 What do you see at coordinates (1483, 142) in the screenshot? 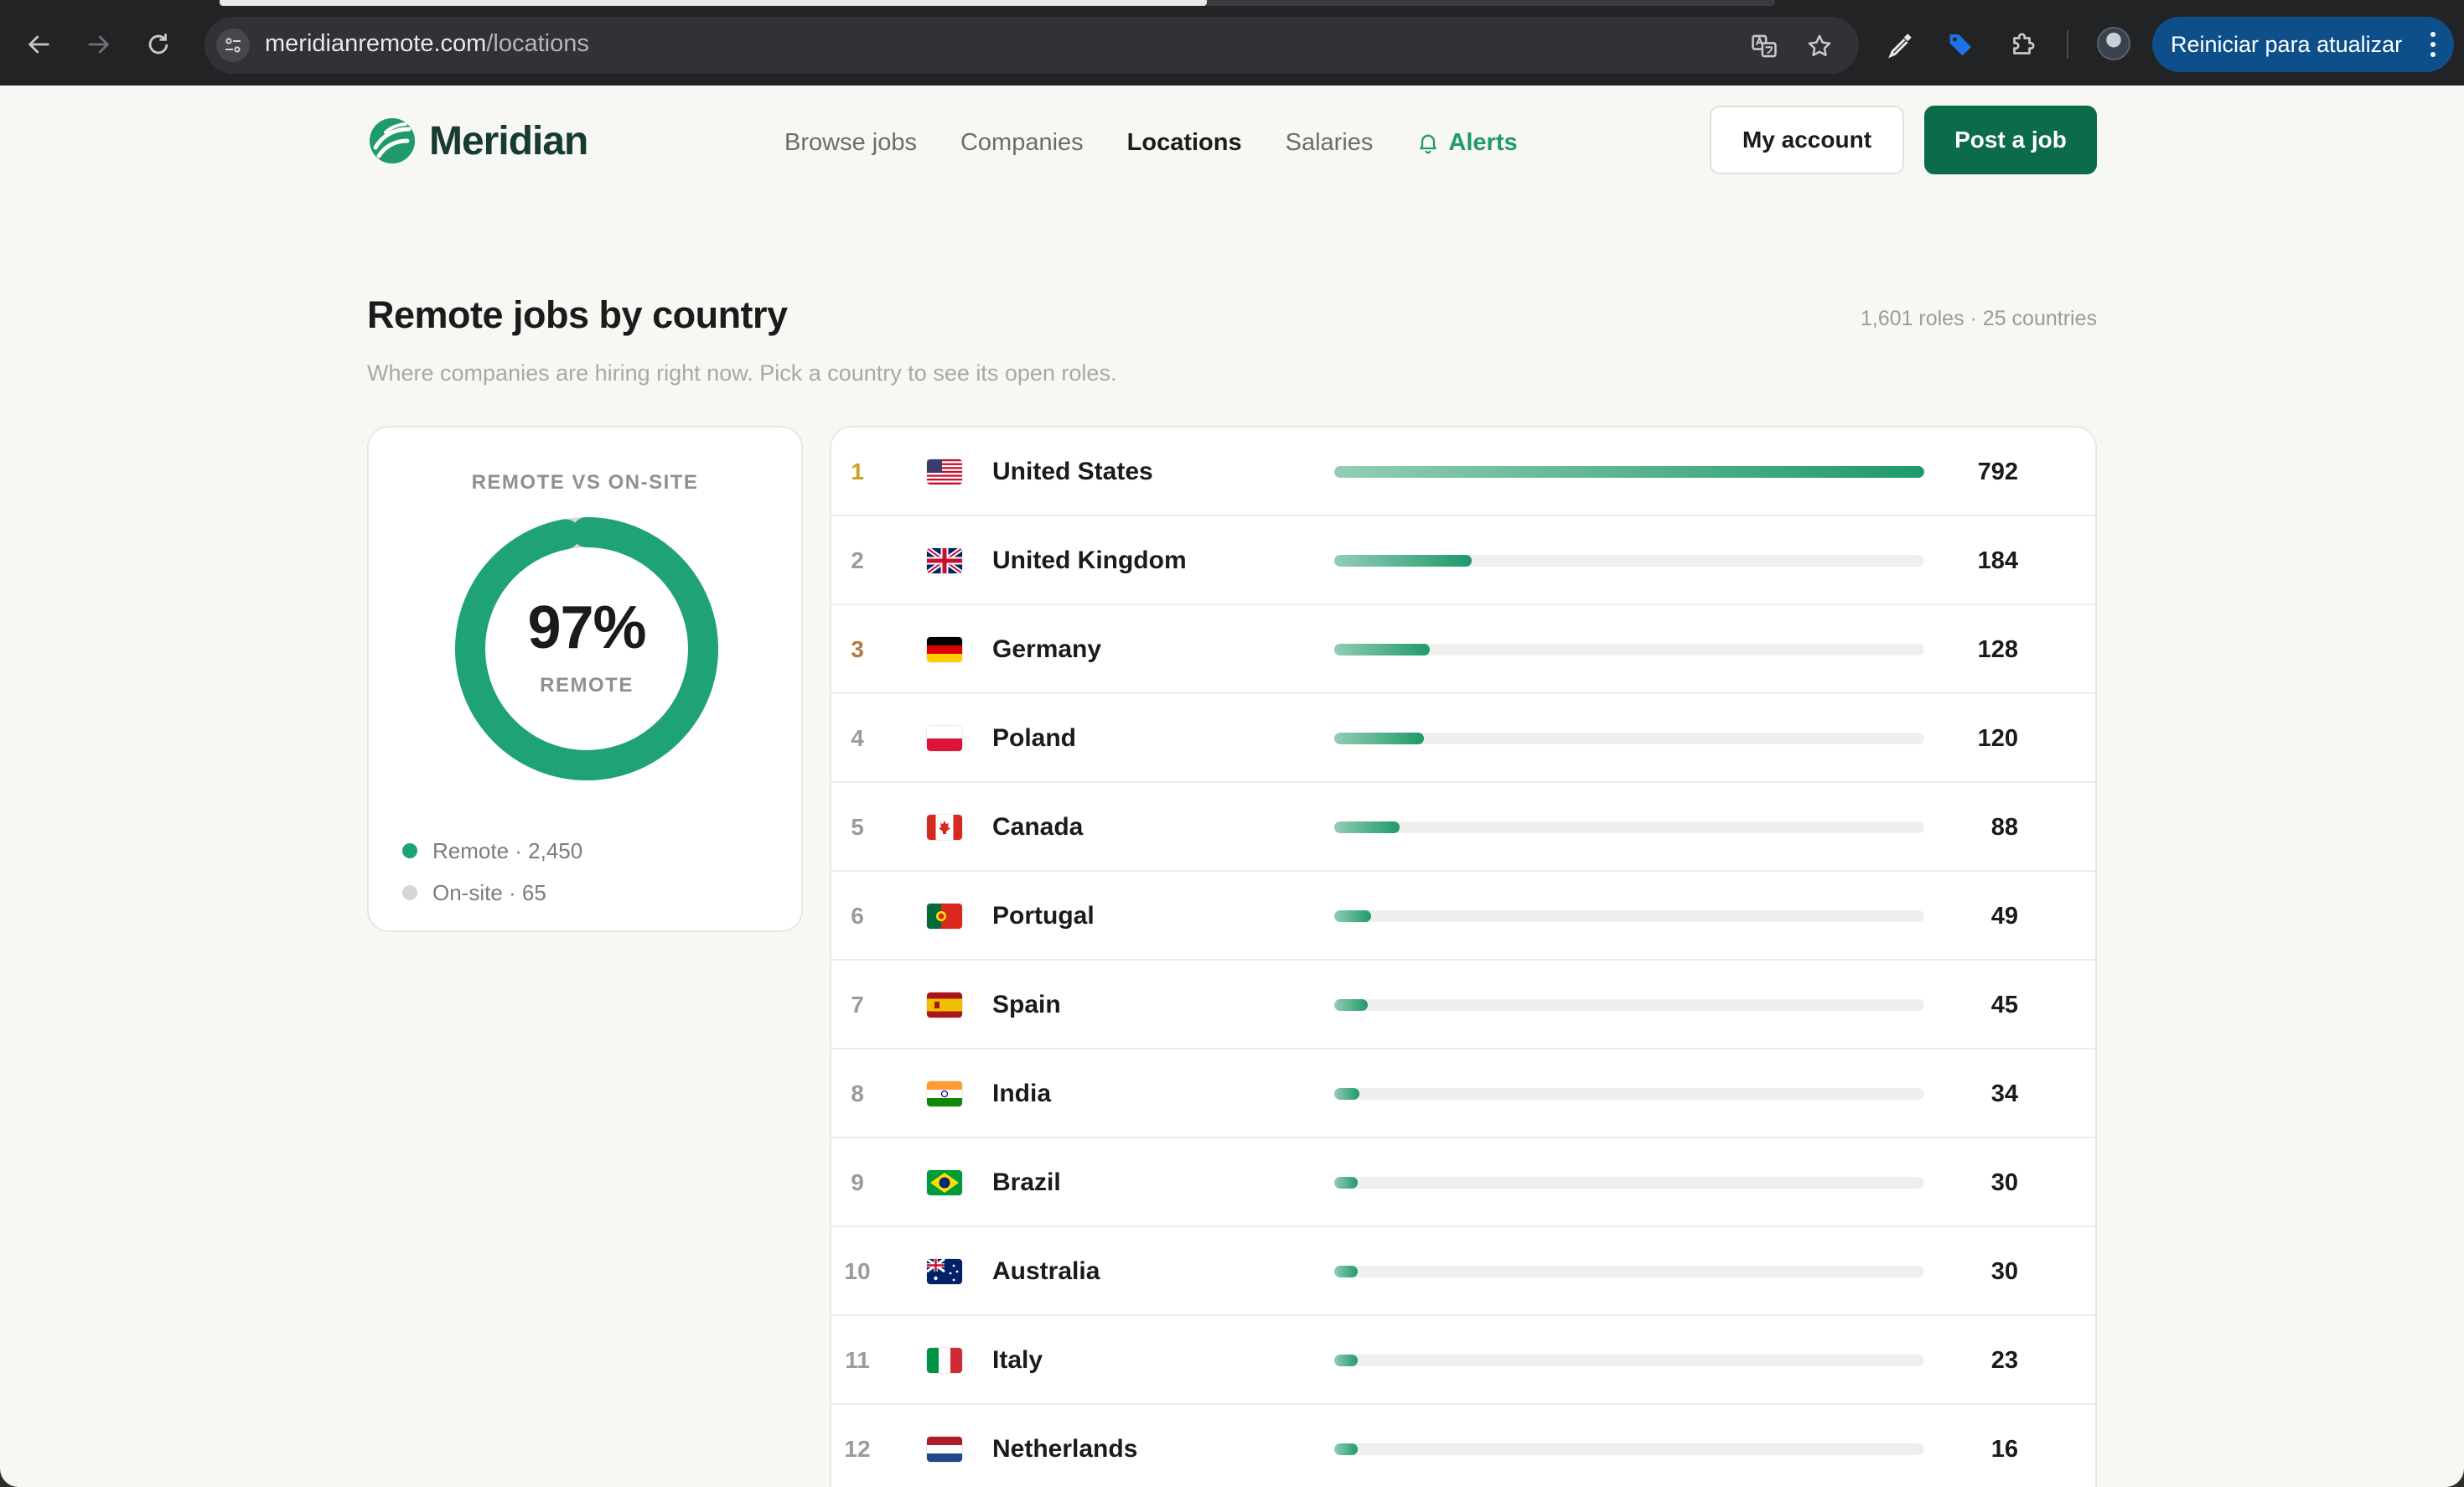
I see `nav-alerts-label: Alerts` at bounding box center [1483, 142].